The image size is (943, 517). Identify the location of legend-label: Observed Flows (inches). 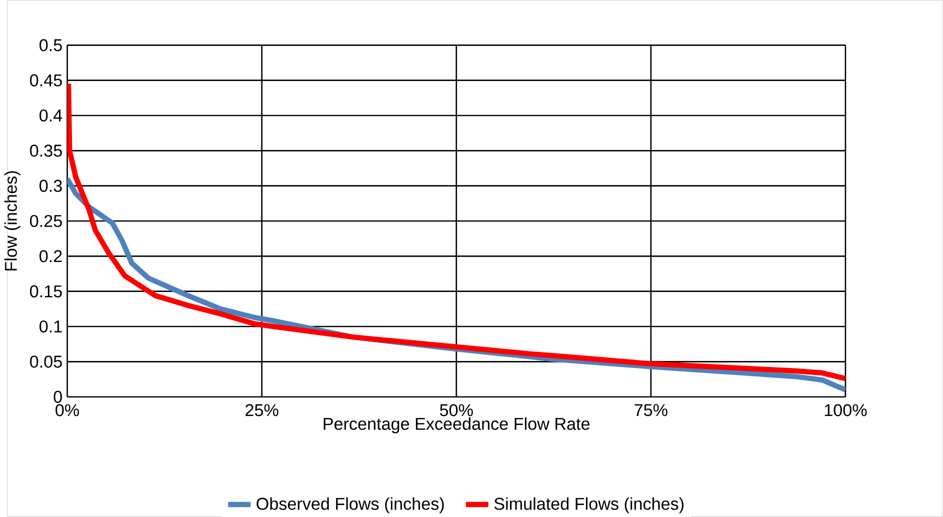
(350, 505).